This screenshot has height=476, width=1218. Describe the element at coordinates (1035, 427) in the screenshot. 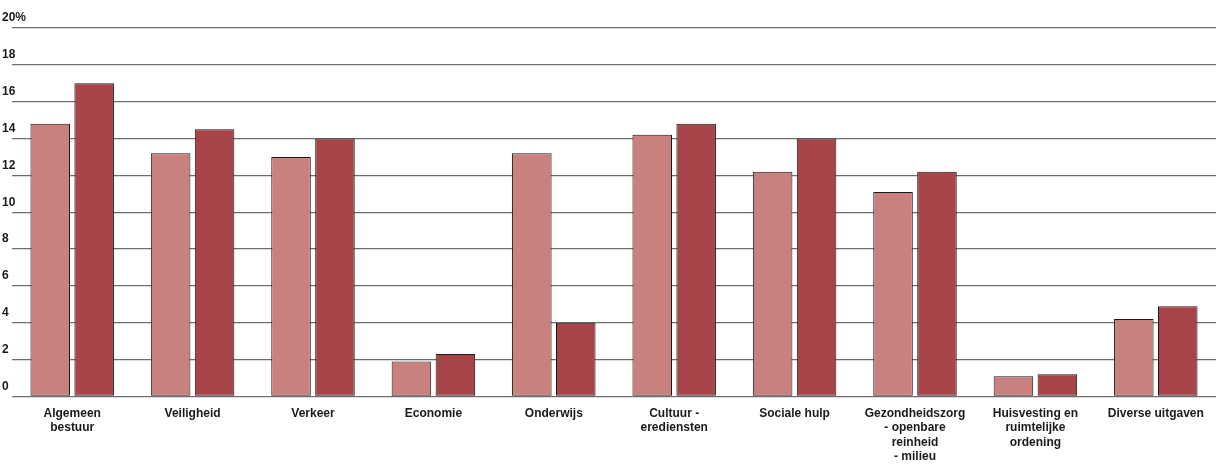

I see `x-tick-label: Huisvesting en ruimtelijke ordening` at that location.